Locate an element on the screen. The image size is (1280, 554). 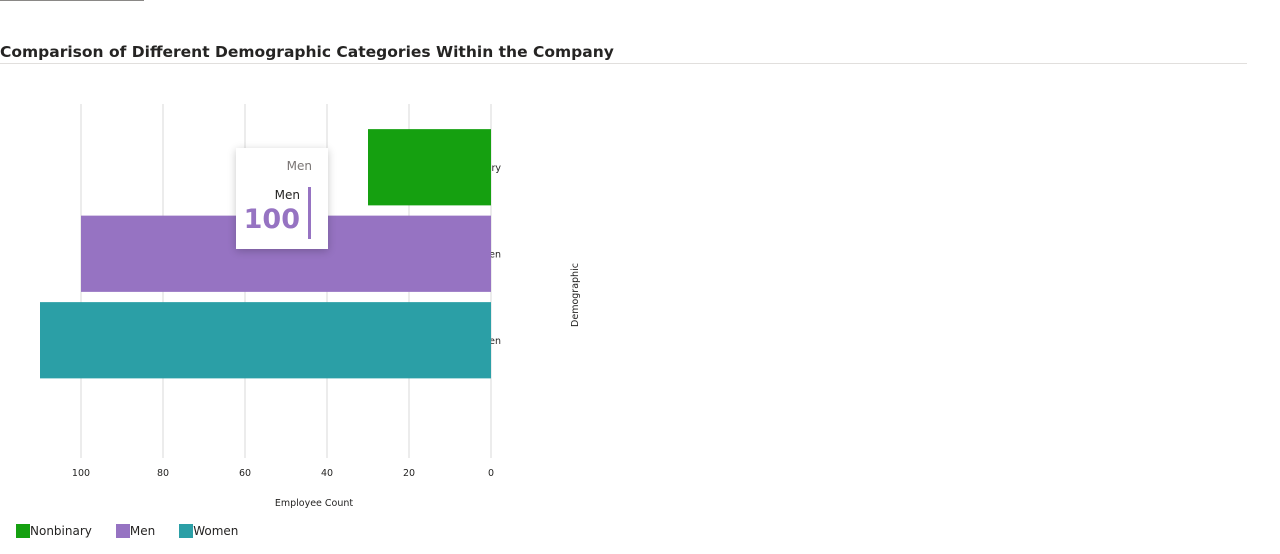
bar-women-overlay is located at coordinates (265, 340).